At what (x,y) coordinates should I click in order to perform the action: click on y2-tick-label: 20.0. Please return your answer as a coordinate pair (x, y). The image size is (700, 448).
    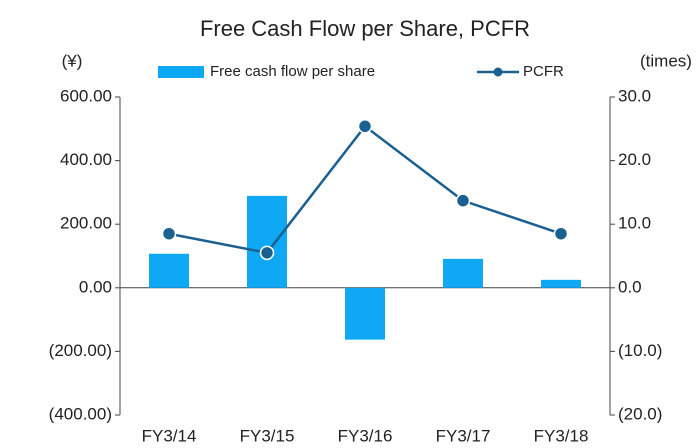
    Looking at the image, I should click on (634, 159).